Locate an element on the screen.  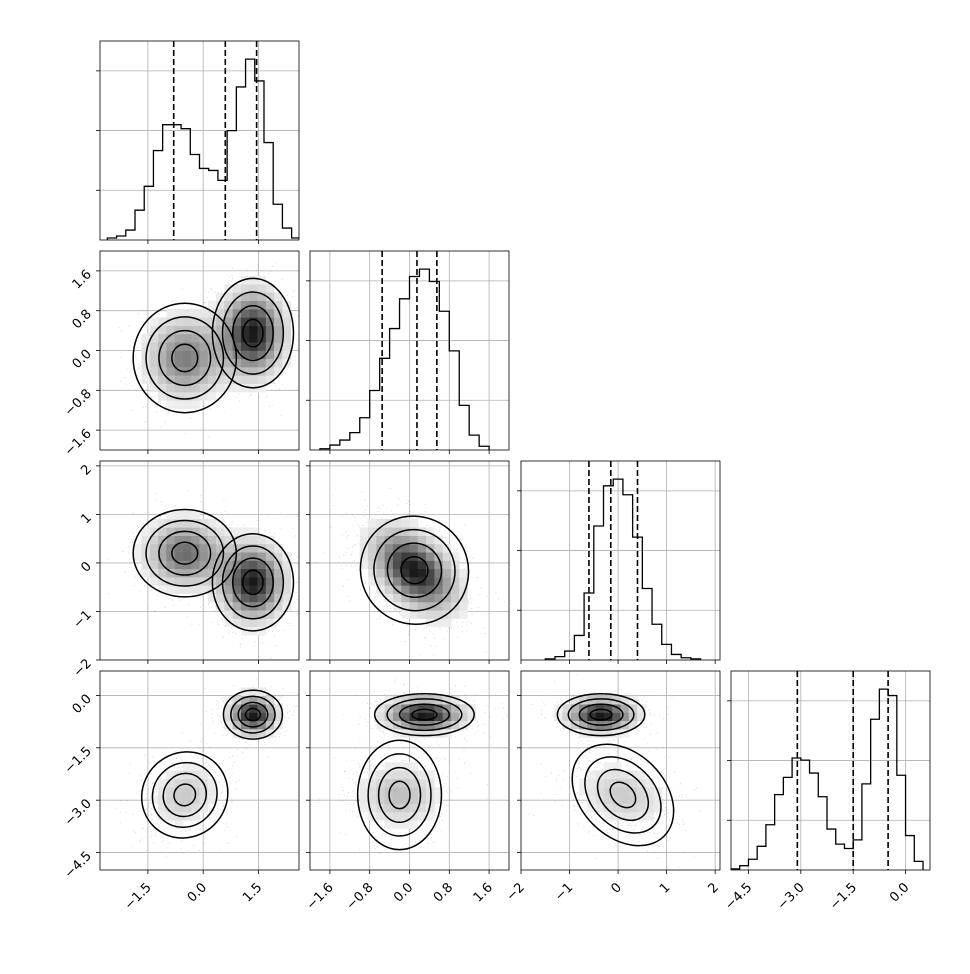
y-tick-label-2-0: −2 is located at coordinates (83, 668).